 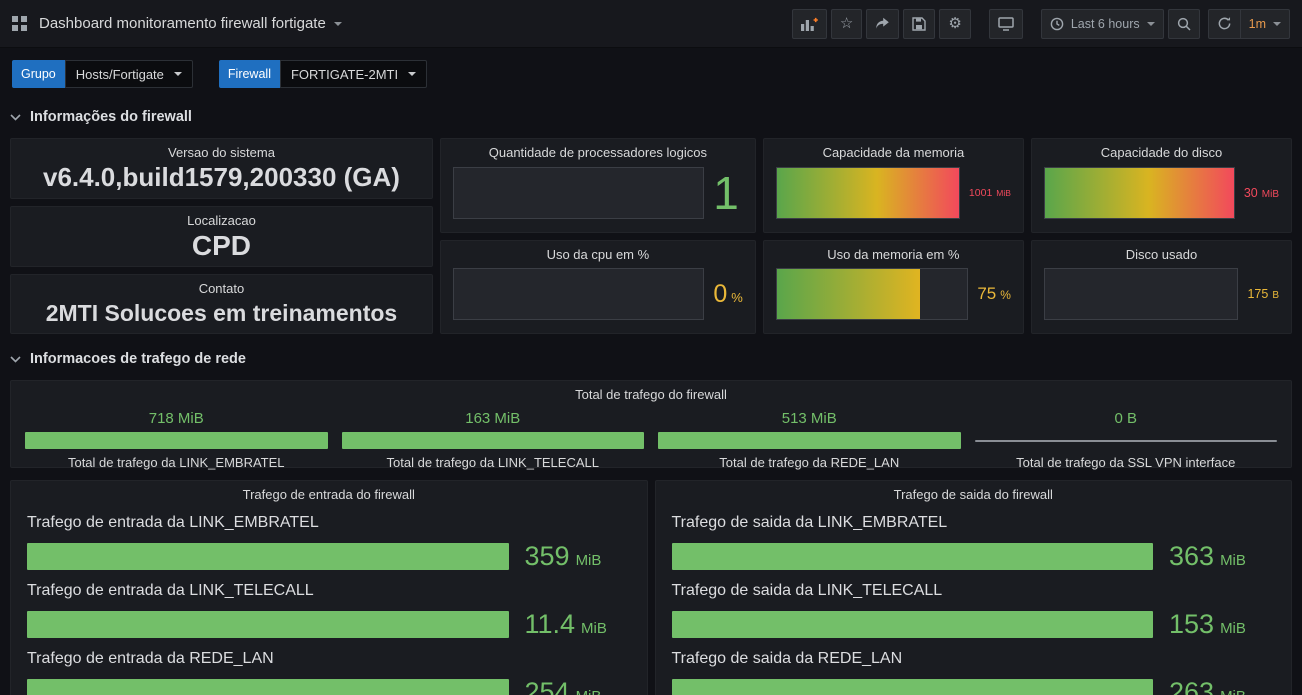 I want to click on refresh-button, so click(x=1224, y=23).